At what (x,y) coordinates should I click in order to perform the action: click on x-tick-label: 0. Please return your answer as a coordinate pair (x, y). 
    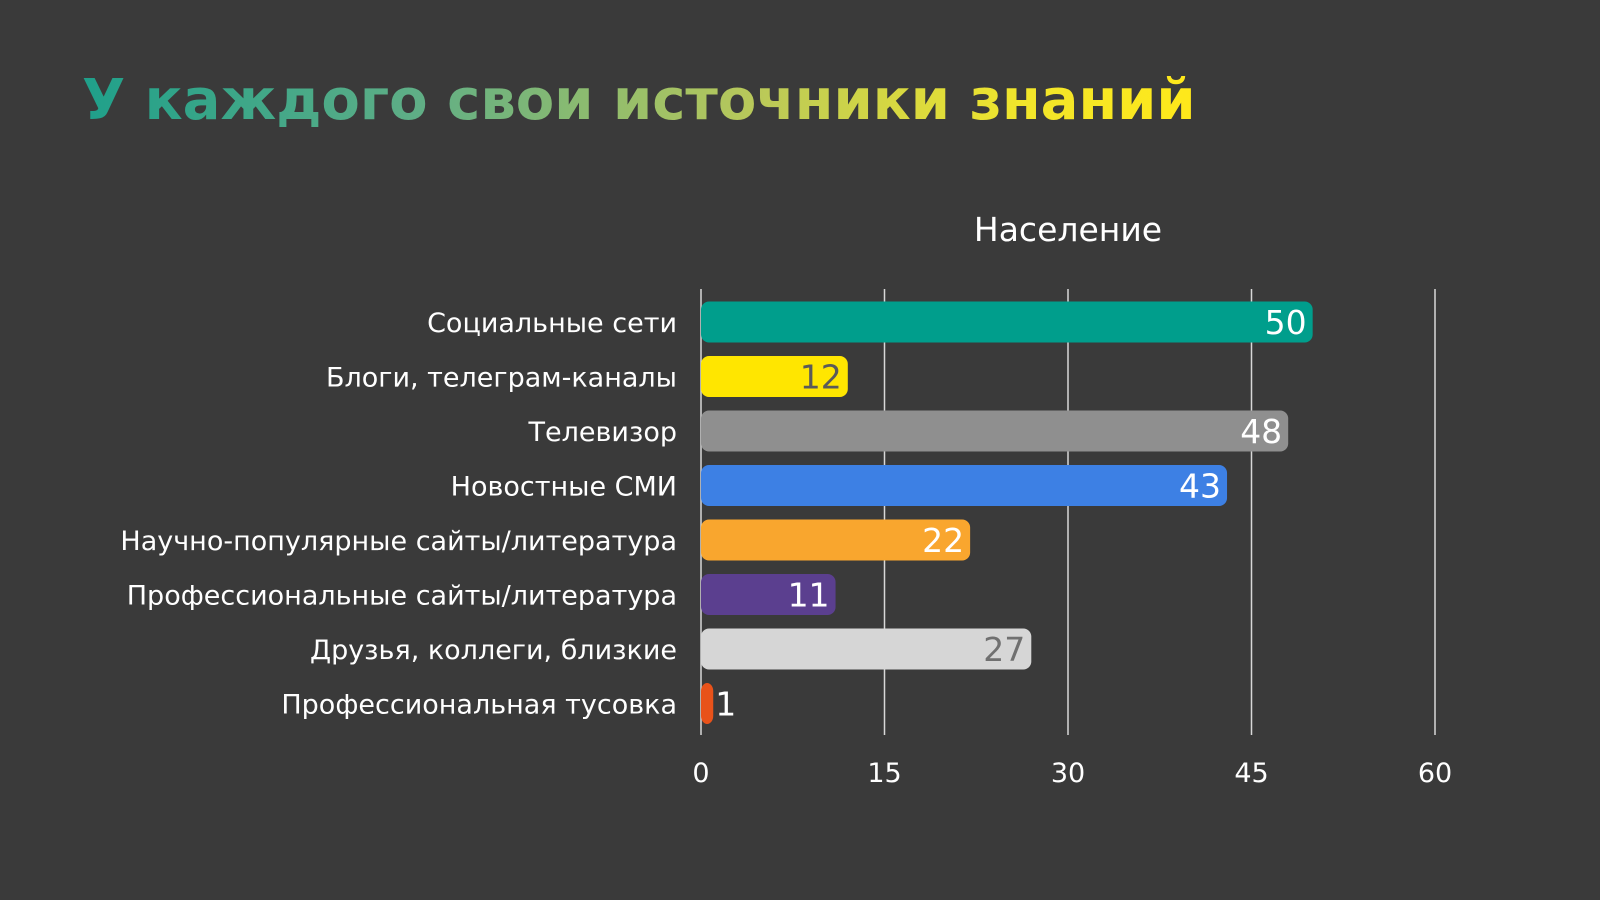
    Looking at the image, I should click on (700, 773).